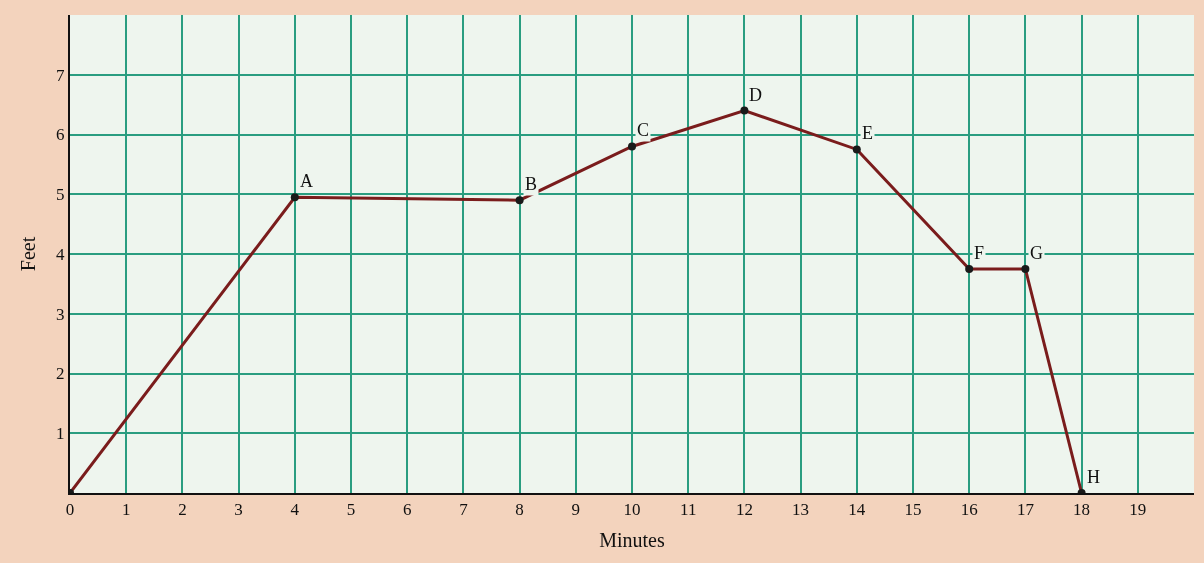 The height and width of the screenshot is (563, 1204). What do you see at coordinates (1093, 477) in the screenshot?
I see `annotation: H` at bounding box center [1093, 477].